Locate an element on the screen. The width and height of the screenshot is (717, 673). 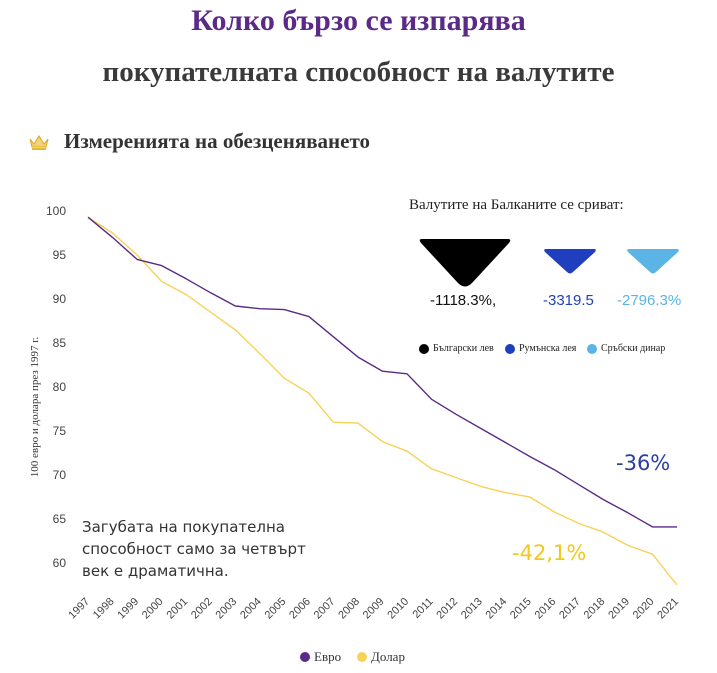
legend-leu: Румънска лея is located at coordinates (540, 348).